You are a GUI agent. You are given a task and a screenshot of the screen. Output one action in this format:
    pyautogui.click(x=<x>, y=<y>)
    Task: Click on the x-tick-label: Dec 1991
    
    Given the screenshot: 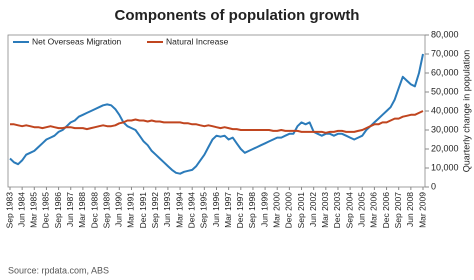 What is the action you would take?
    pyautogui.click(x=143, y=210)
    